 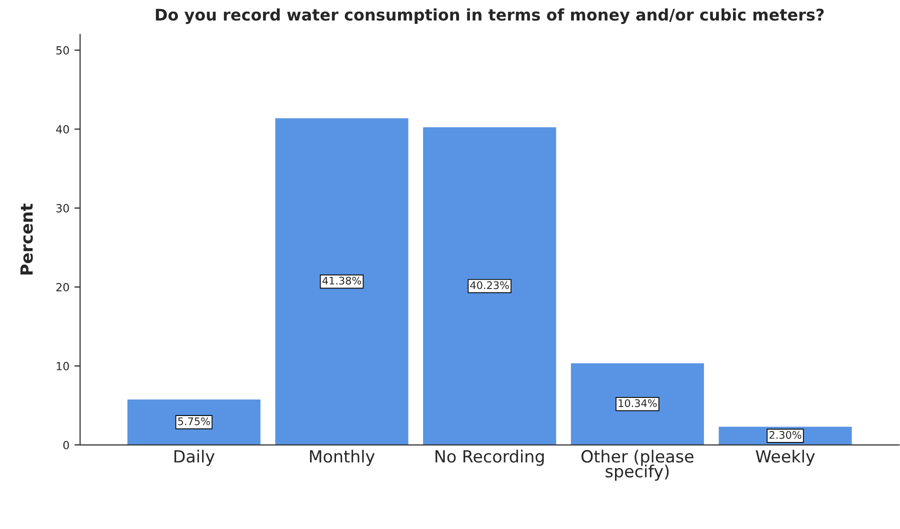 What do you see at coordinates (62, 287) in the screenshot?
I see `y-tick-label: 20` at bounding box center [62, 287].